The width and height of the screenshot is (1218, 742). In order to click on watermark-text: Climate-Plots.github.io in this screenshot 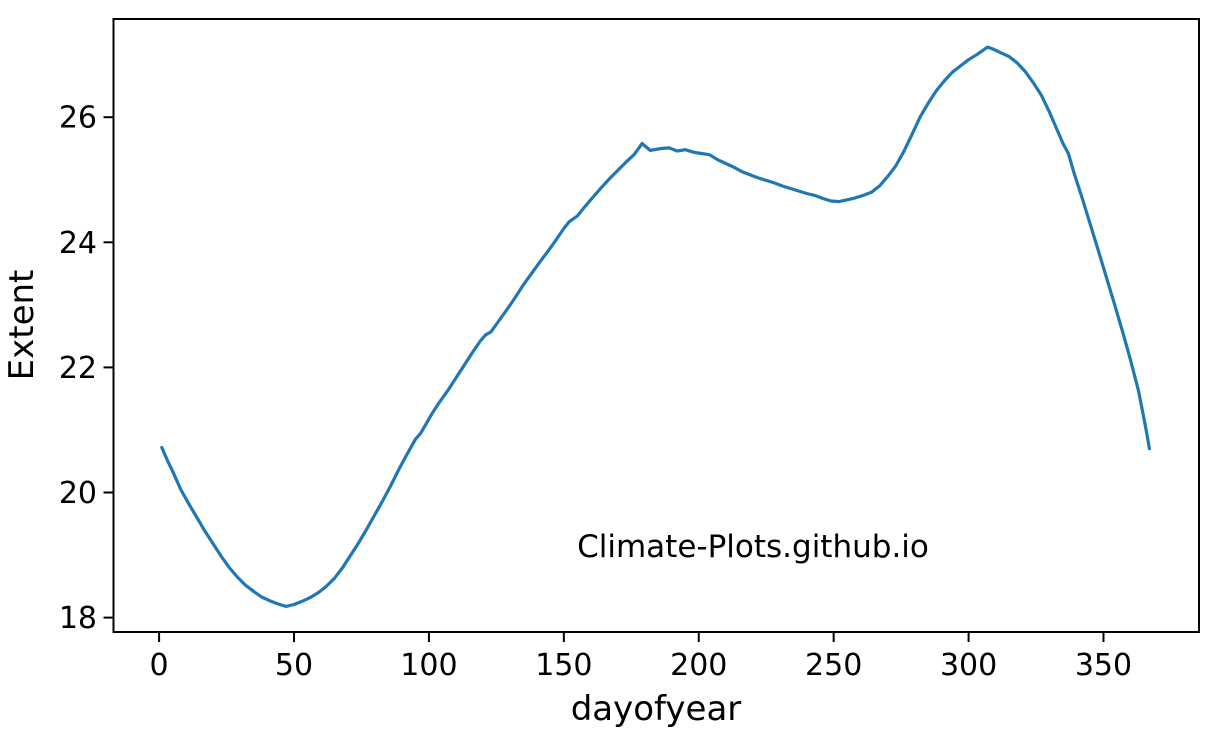, I will do `click(753, 547)`.